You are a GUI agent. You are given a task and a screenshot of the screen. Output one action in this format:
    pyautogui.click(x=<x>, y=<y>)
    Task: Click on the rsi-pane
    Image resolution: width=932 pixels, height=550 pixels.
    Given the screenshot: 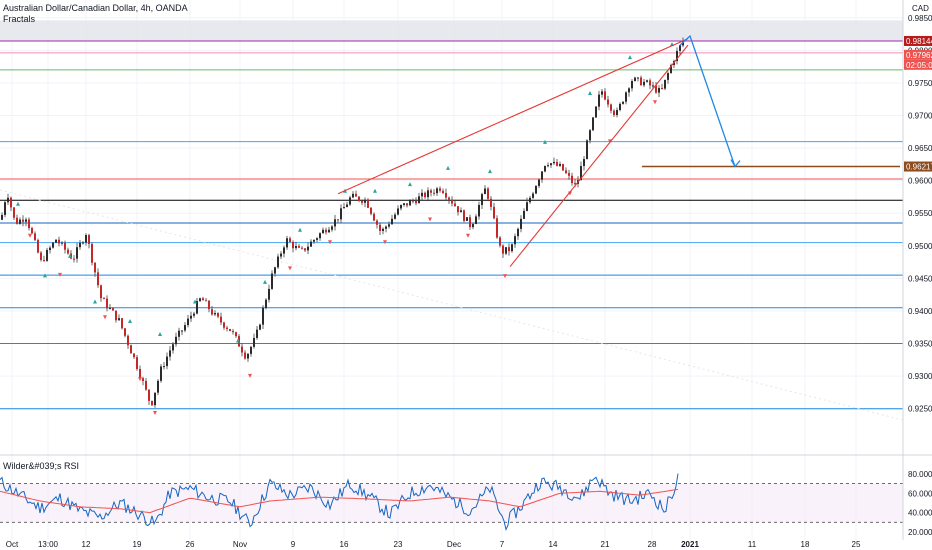 What is the action you would take?
    pyautogui.click(x=451, y=497)
    